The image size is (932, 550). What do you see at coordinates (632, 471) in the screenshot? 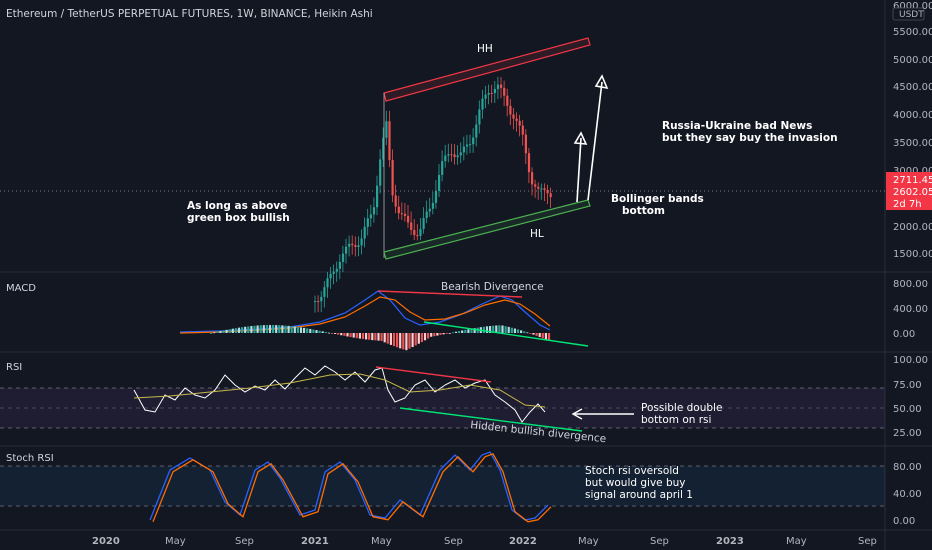
I see `stoch-note-line1: Stoch rsi oversold` at bounding box center [632, 471].